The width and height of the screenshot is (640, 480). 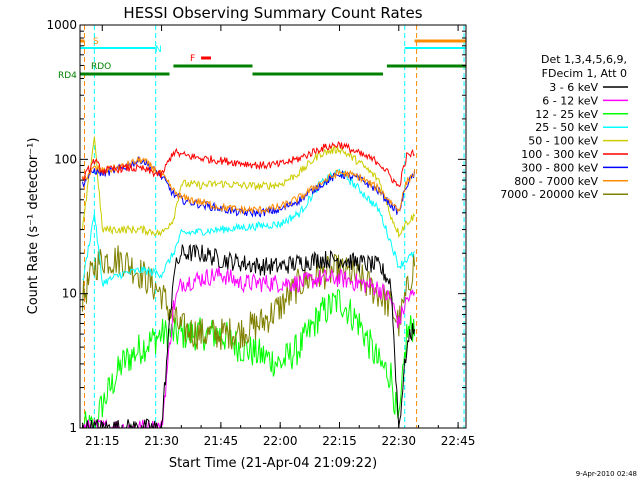 What do you see at coordinates (101, 67) in the screenshot?
I see `flag-label-rdo: RDO` at bounding box center [101, 67].